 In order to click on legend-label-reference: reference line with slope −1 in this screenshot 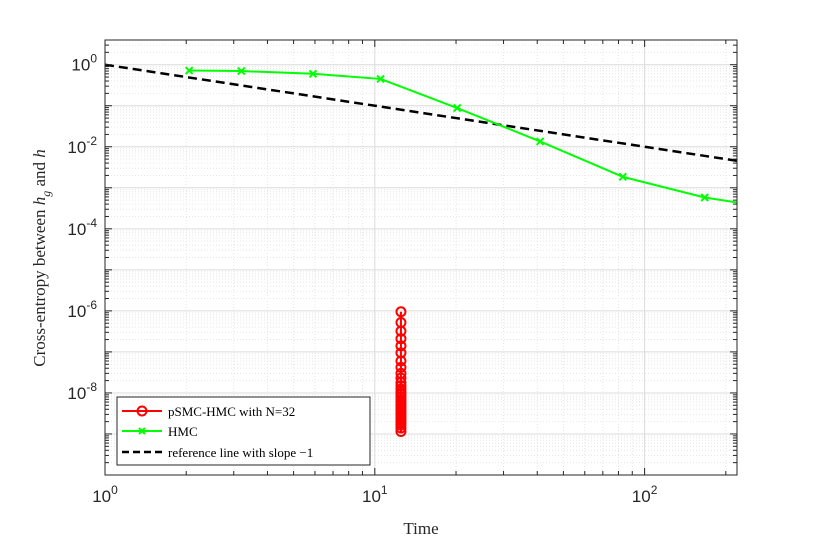, I will do `click(240, 452)`.